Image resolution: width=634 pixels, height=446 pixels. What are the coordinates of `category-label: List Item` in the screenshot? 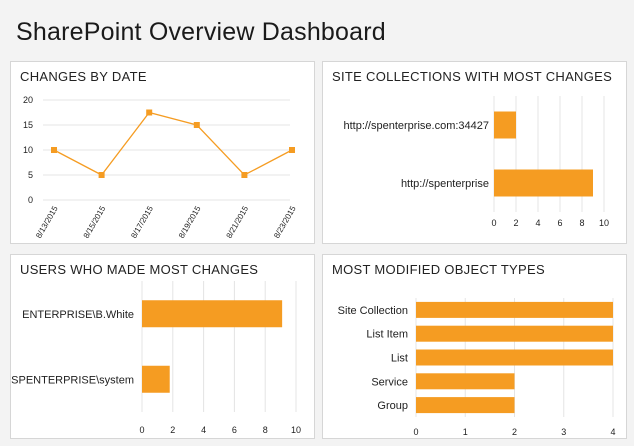 It's located at (387, 335).